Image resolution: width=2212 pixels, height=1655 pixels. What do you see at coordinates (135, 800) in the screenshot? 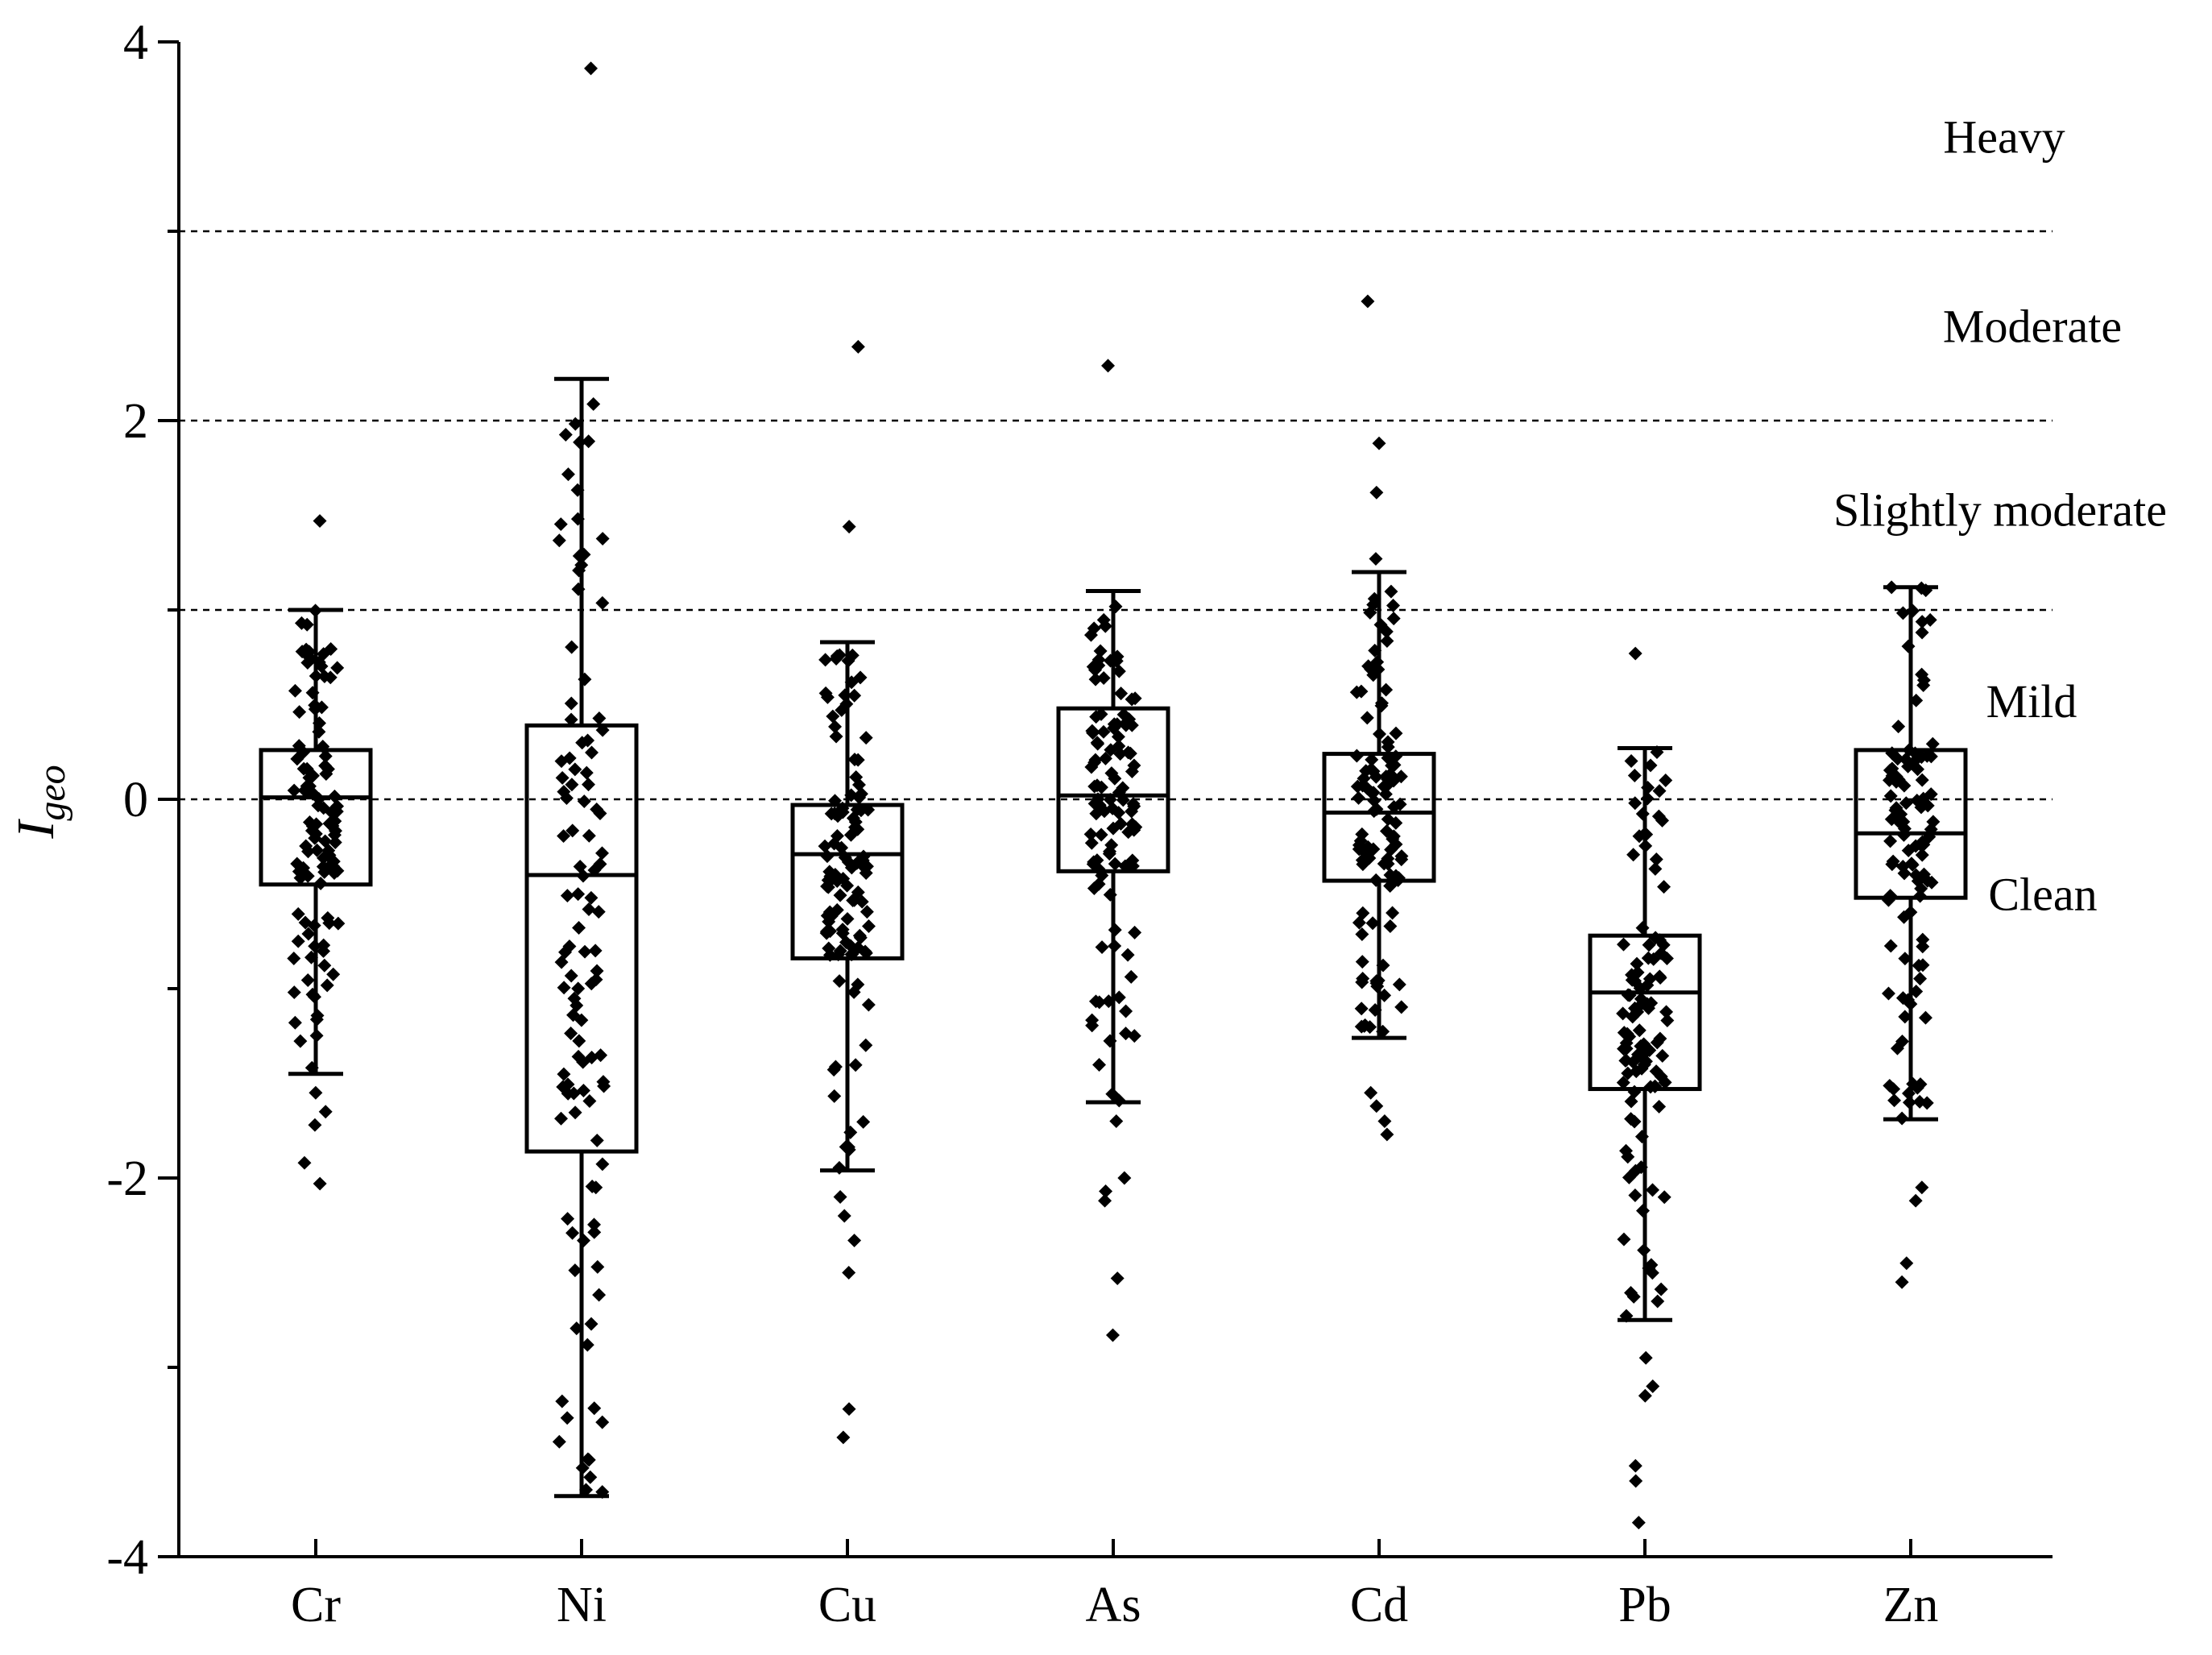
I see `y-tick-label: 0` at bounding box center [135, 800].